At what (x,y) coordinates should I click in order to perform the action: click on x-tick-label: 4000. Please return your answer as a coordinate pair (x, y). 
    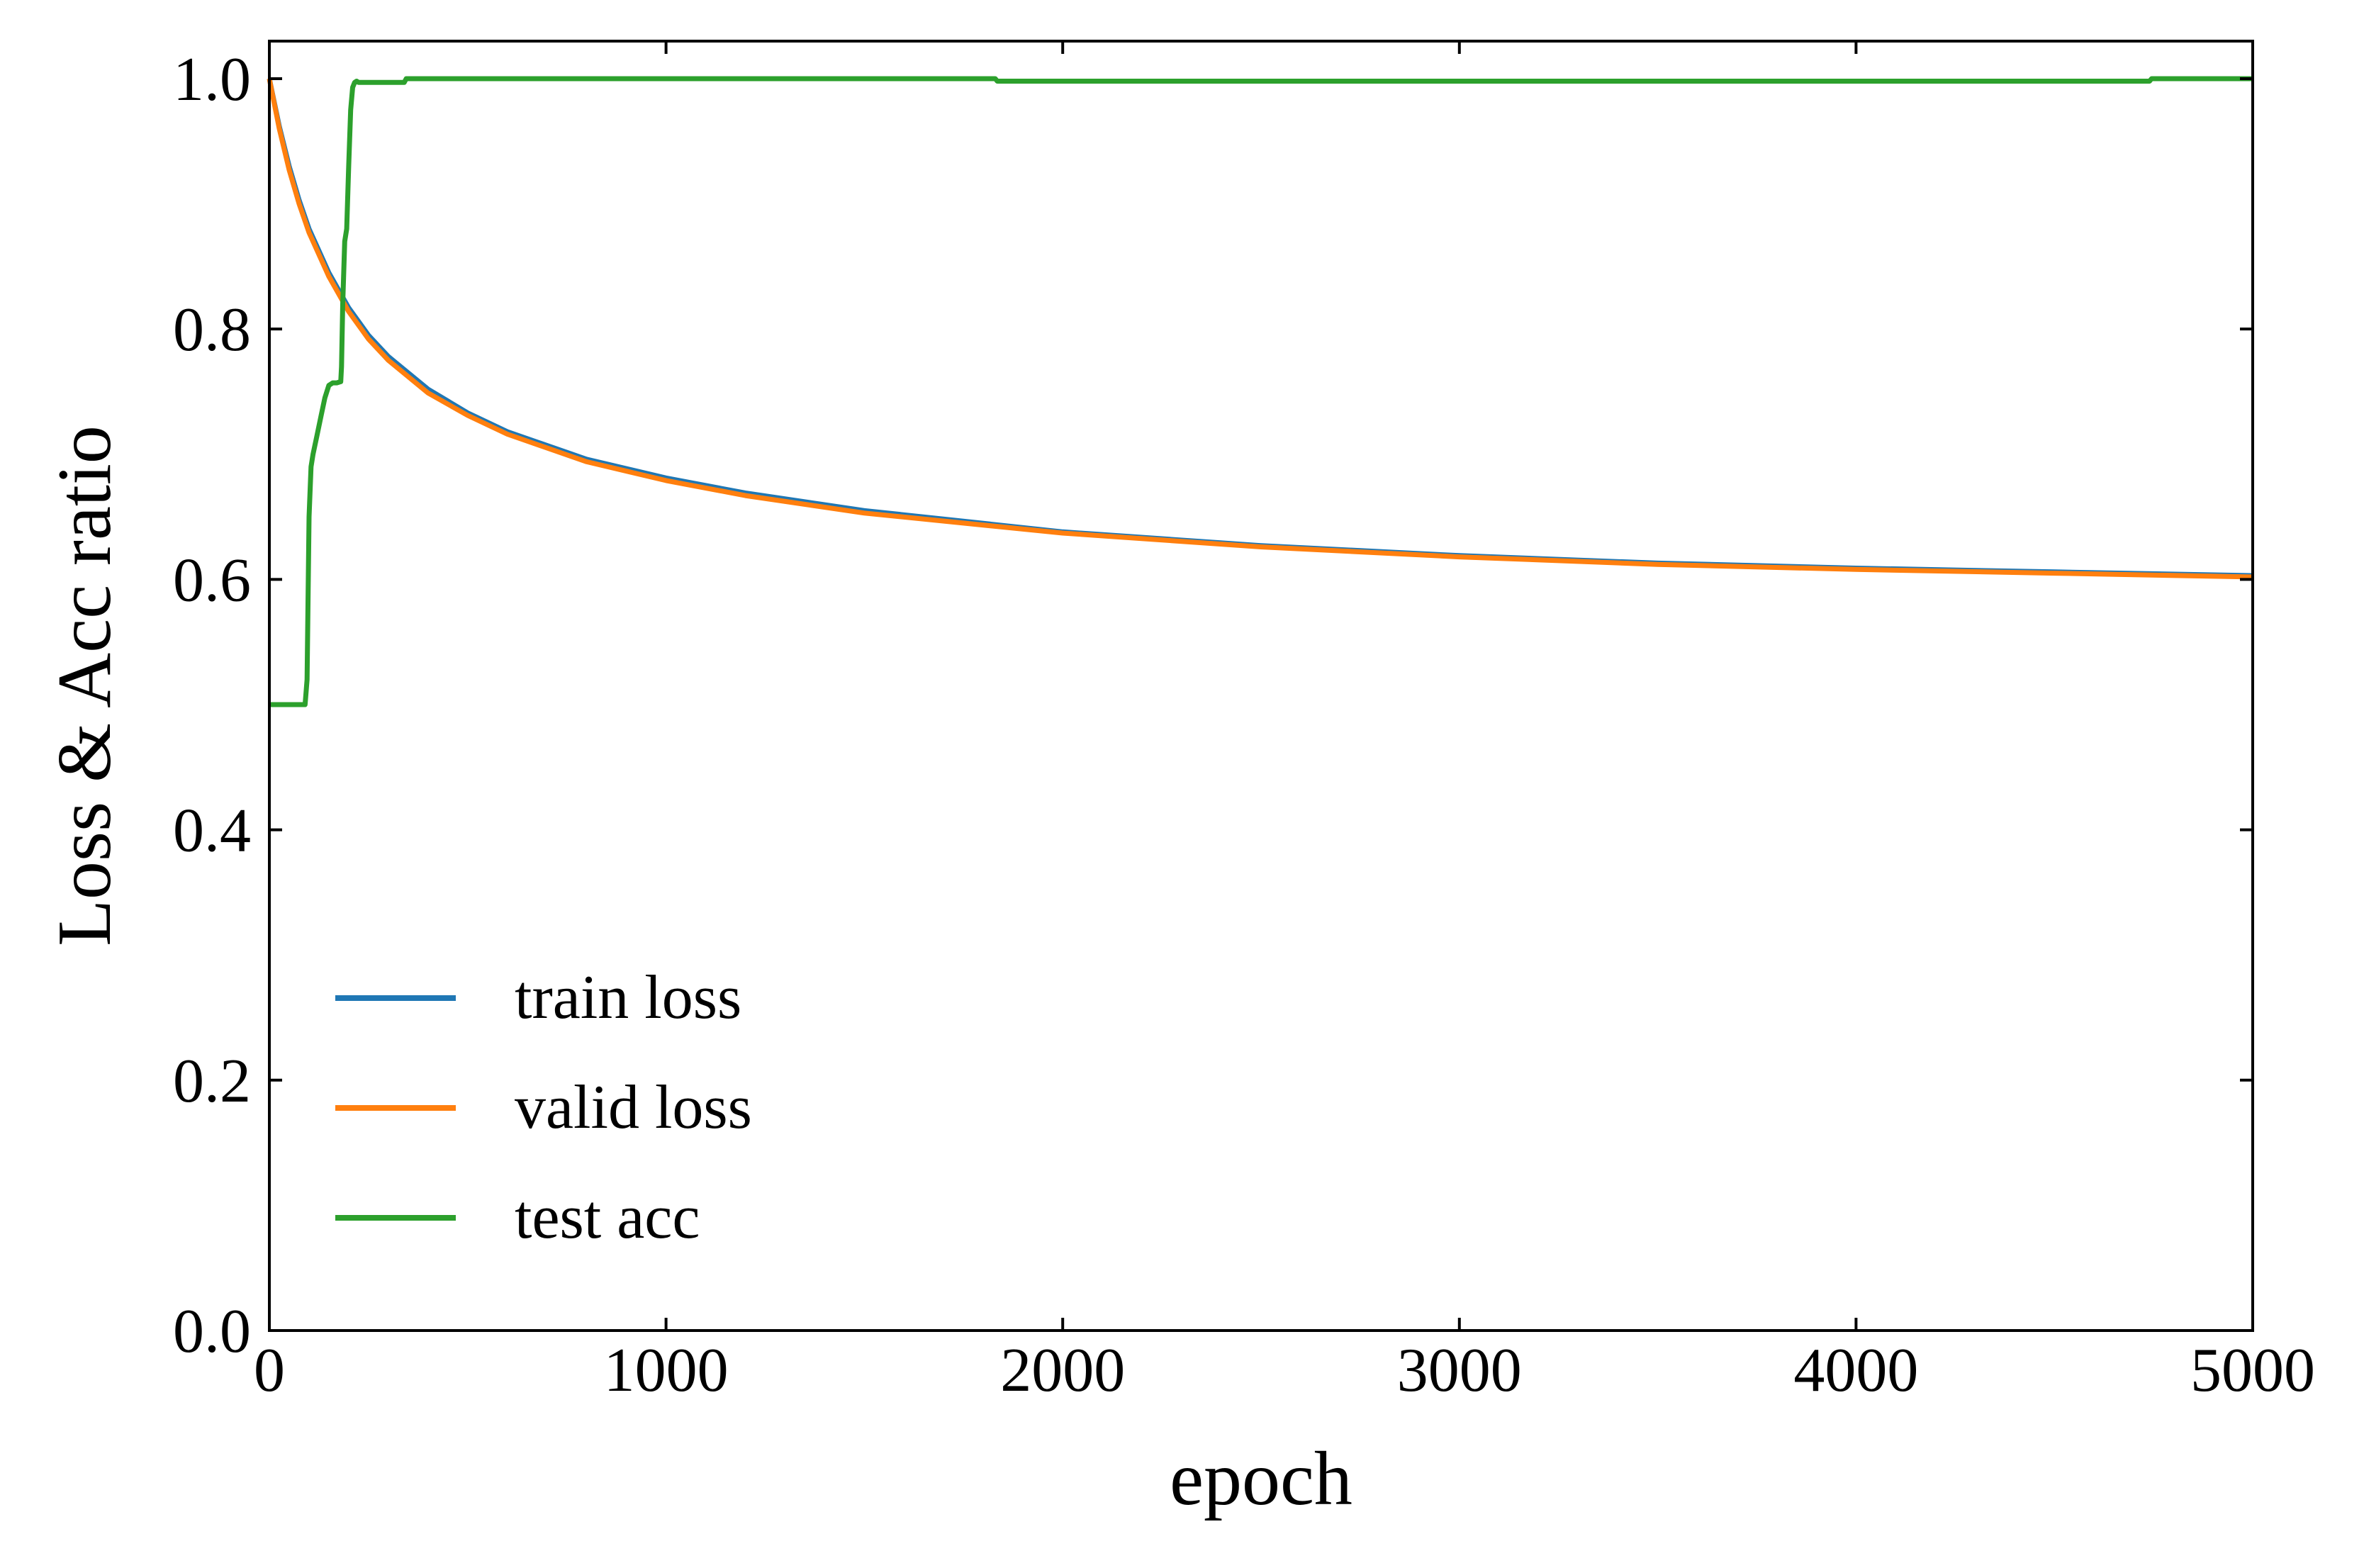
    Looking at the image, I should click on (1855, 1370).